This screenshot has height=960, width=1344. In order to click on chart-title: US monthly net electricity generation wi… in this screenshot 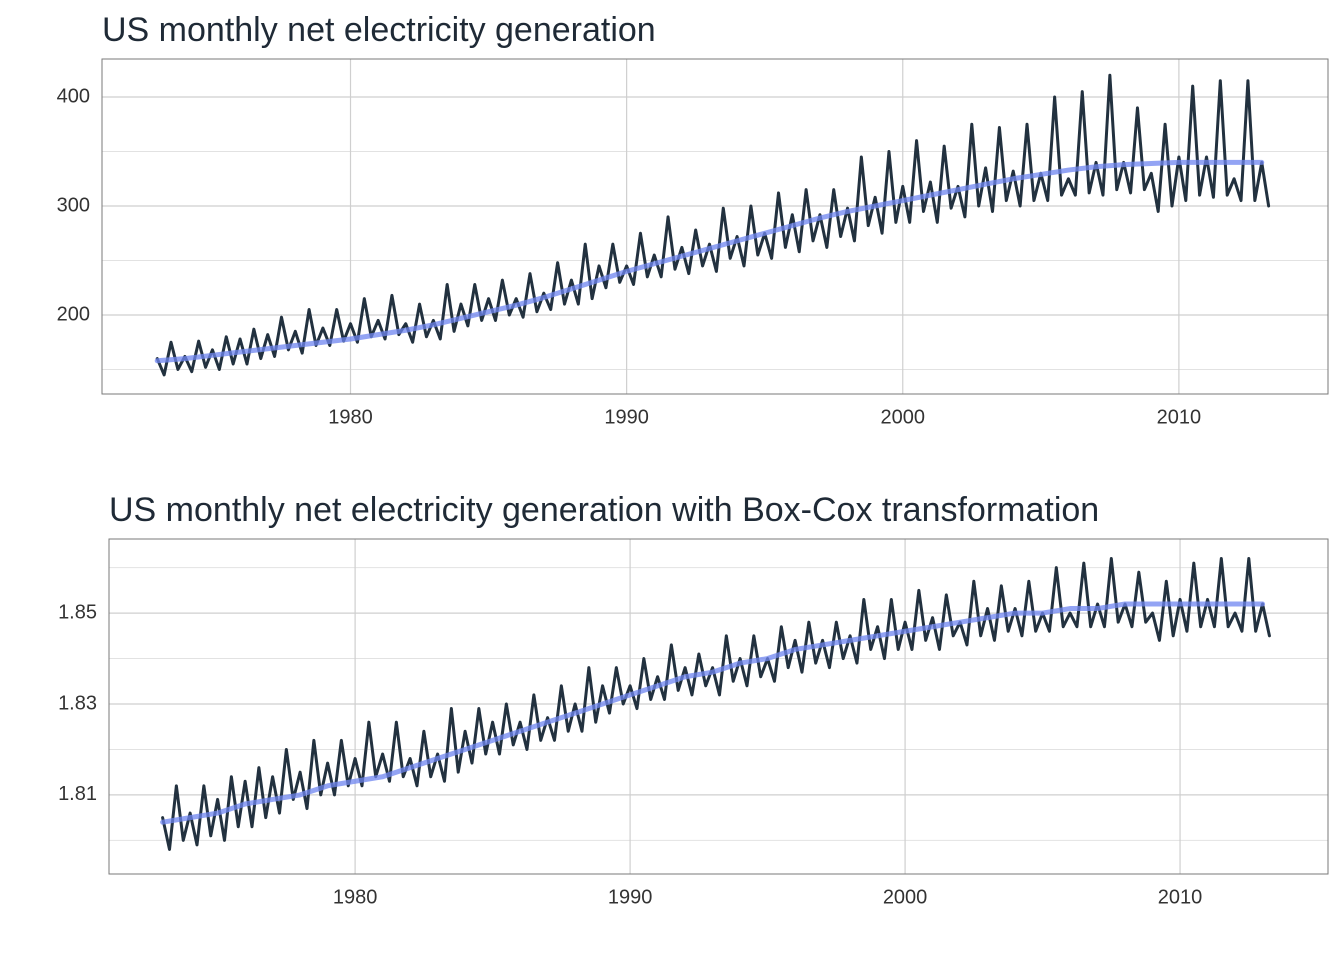, I will do `click(604, 510)`.